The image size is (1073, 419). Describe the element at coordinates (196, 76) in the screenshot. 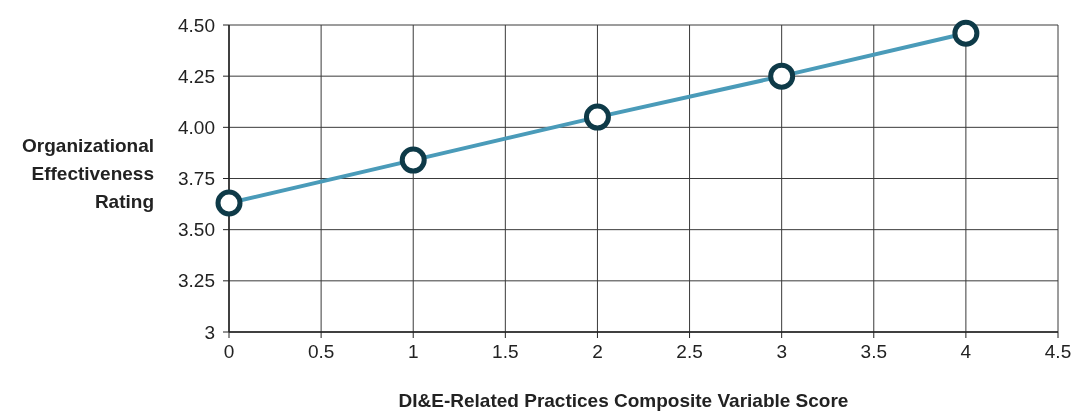

I see `y-tick-label: 4.25` at that location.